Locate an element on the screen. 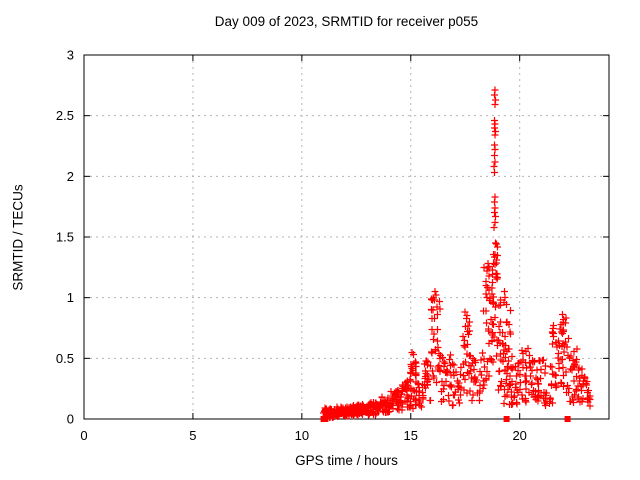 The height and width of the screenshot is (480, 640). x-tick-label: 5 is located at coordinates (192, 435).